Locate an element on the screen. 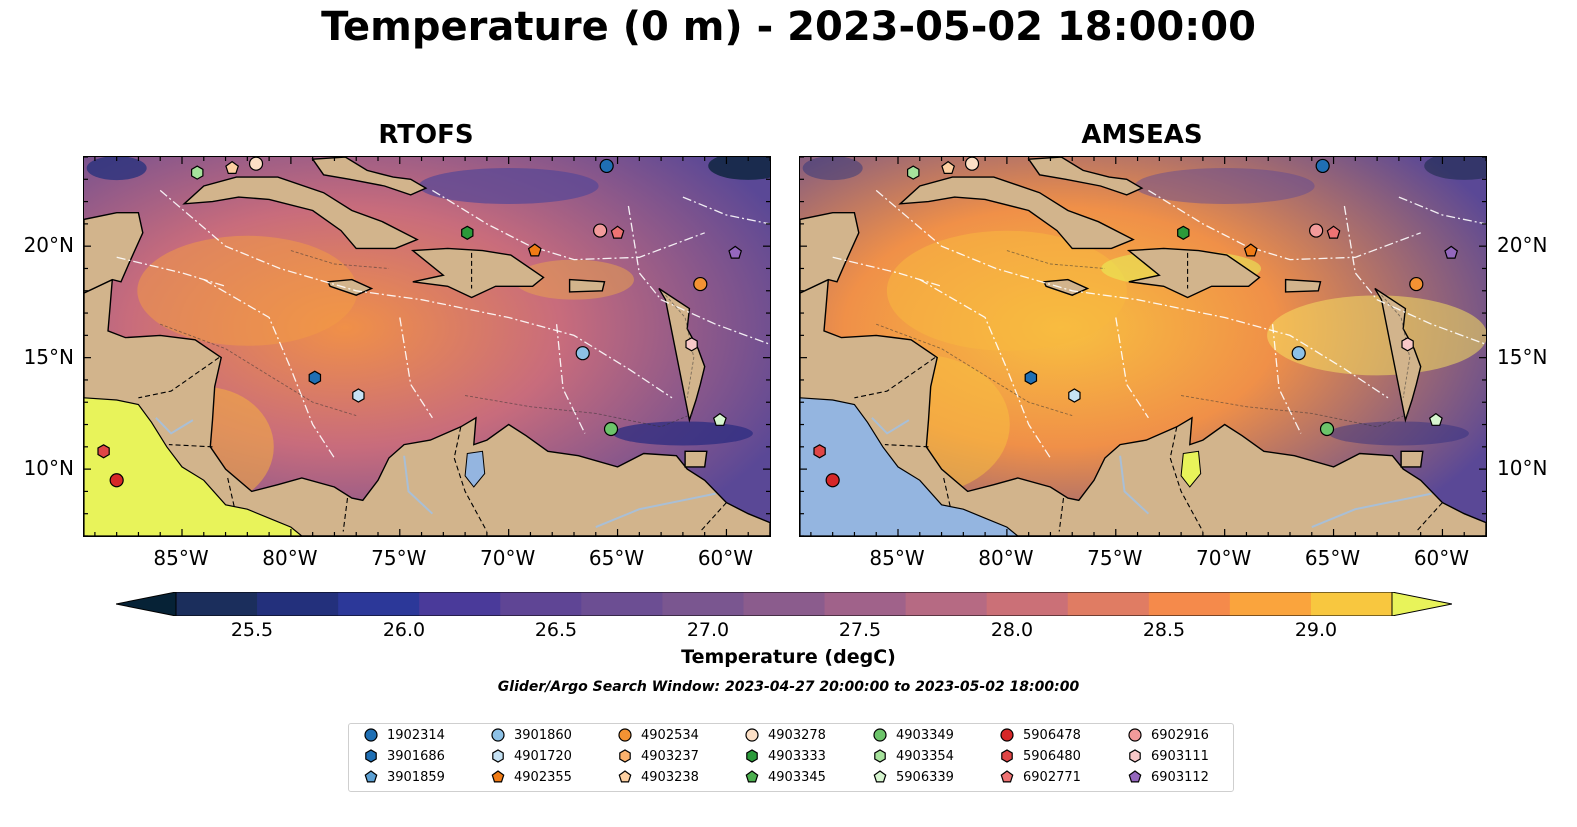  lon-tick-label: 70°W is located at coordinates (1224, 558).